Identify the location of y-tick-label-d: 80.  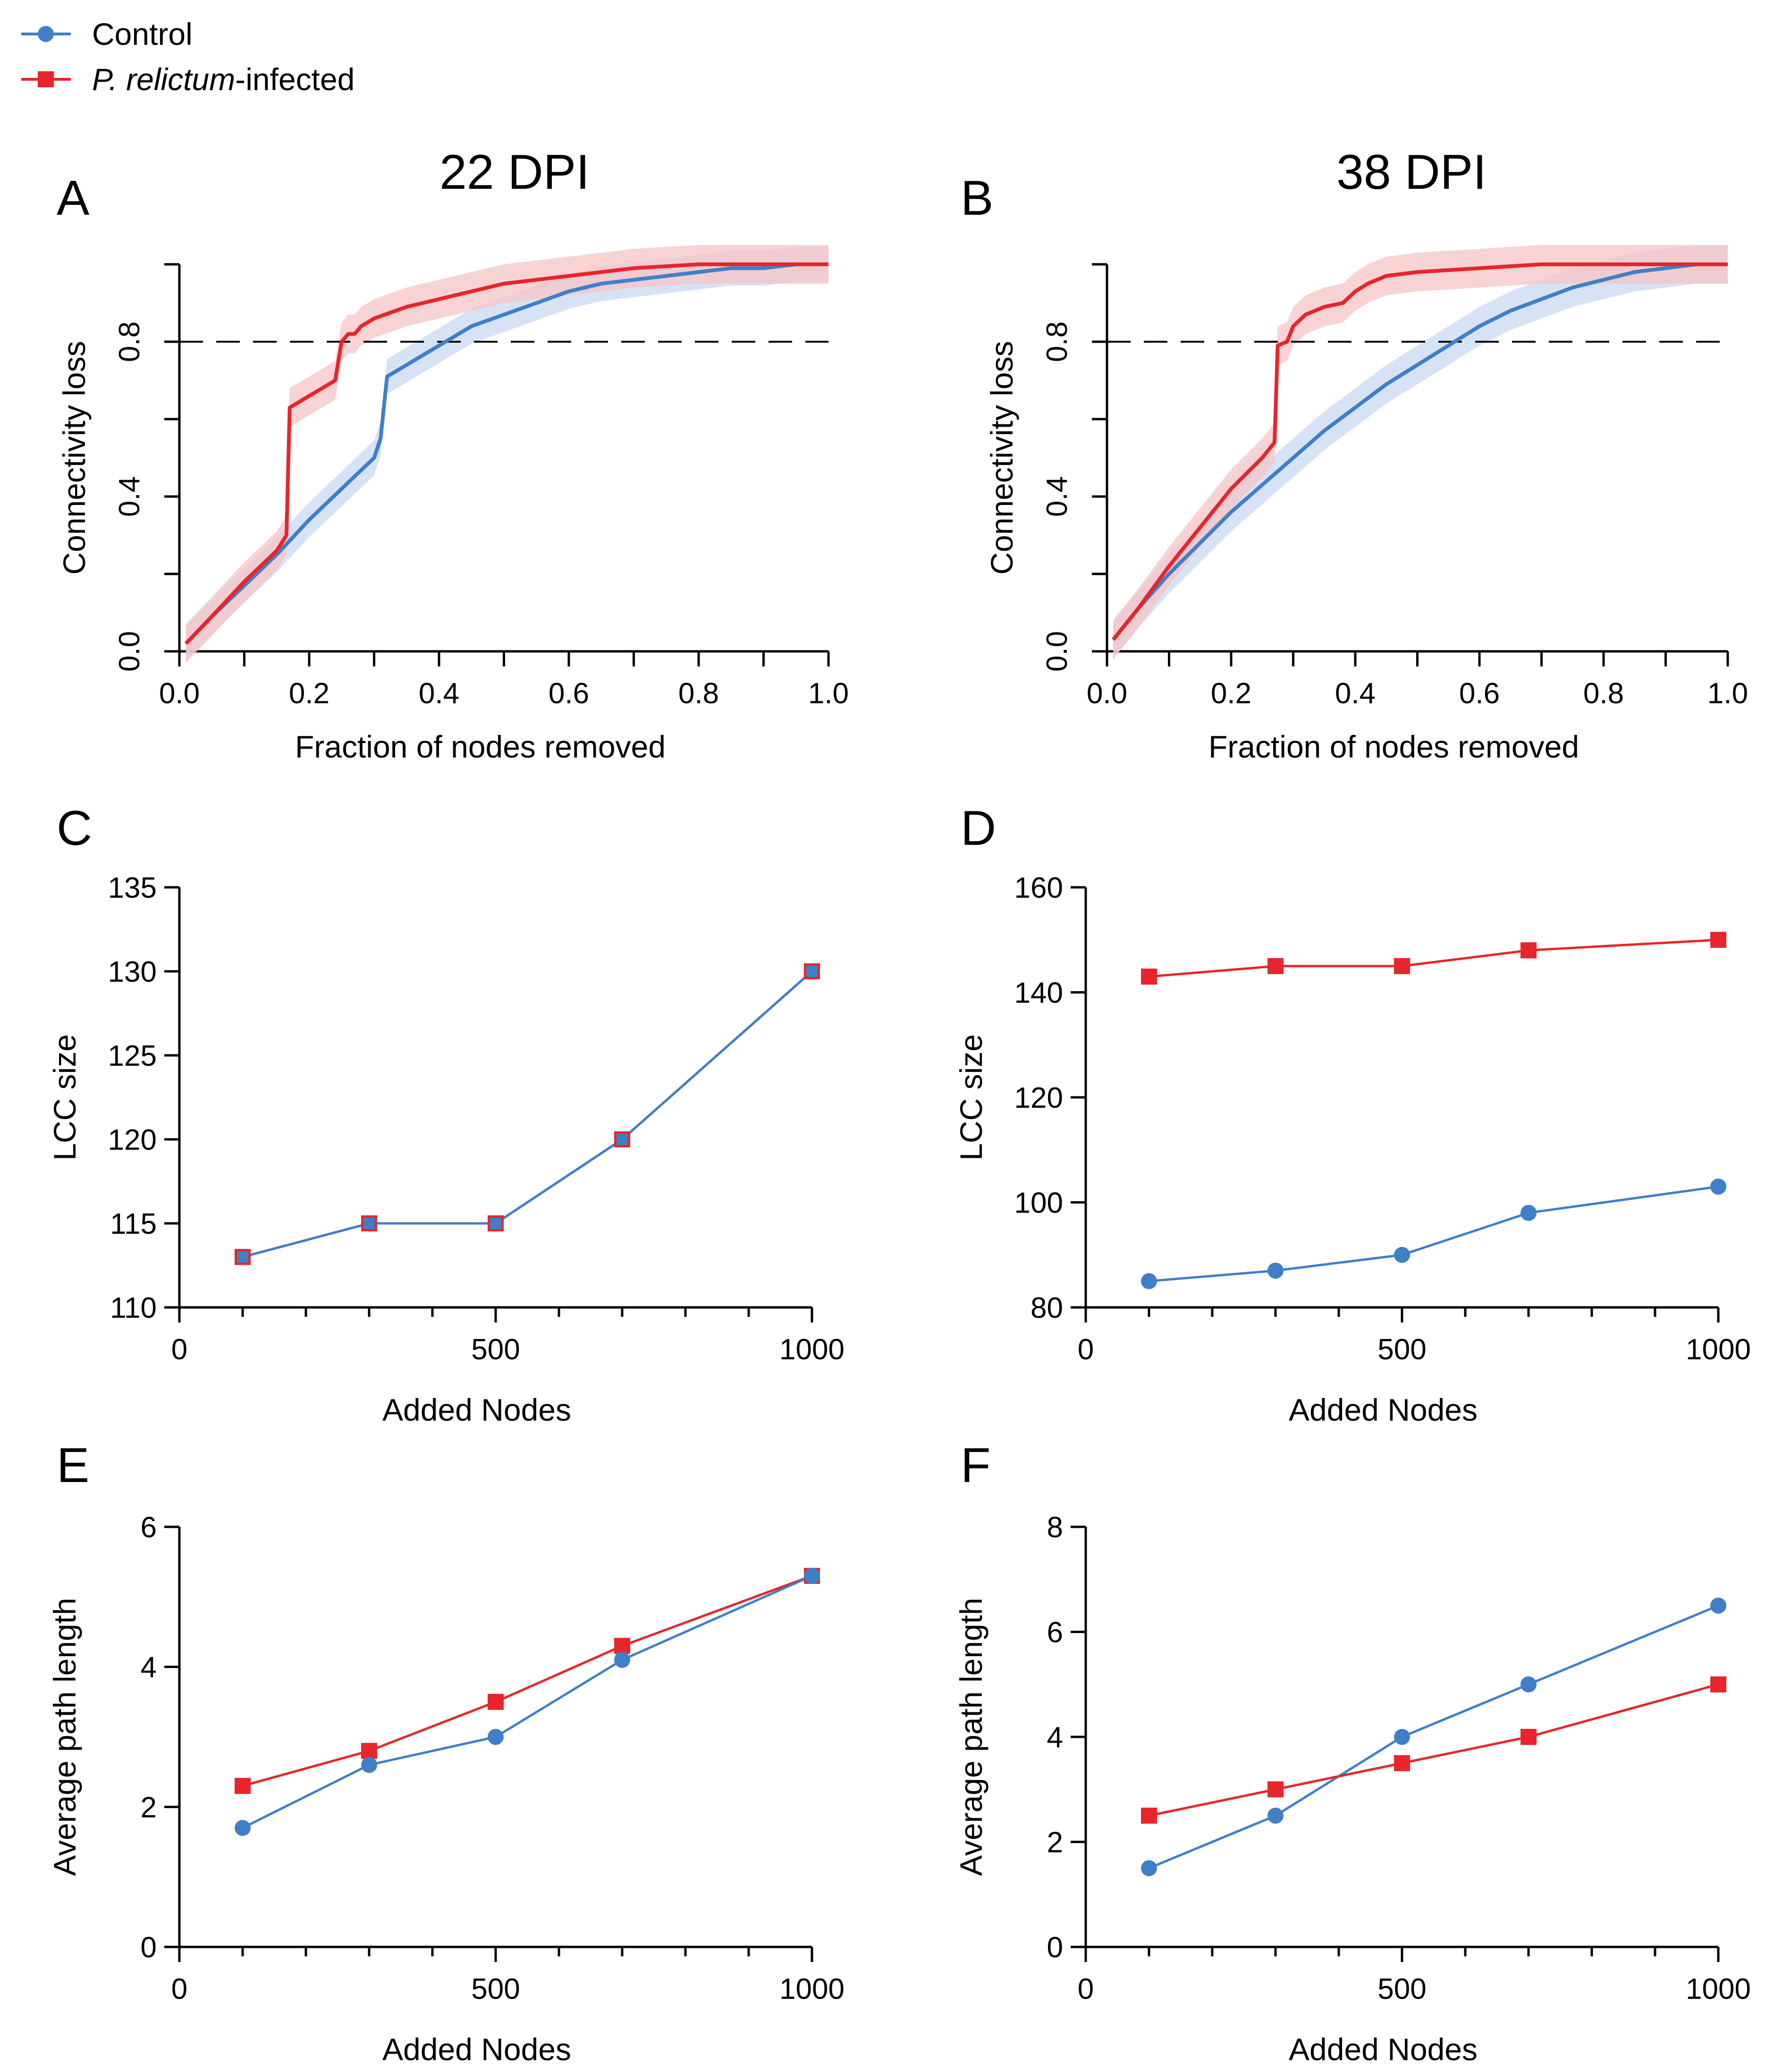
(1047, 1308).